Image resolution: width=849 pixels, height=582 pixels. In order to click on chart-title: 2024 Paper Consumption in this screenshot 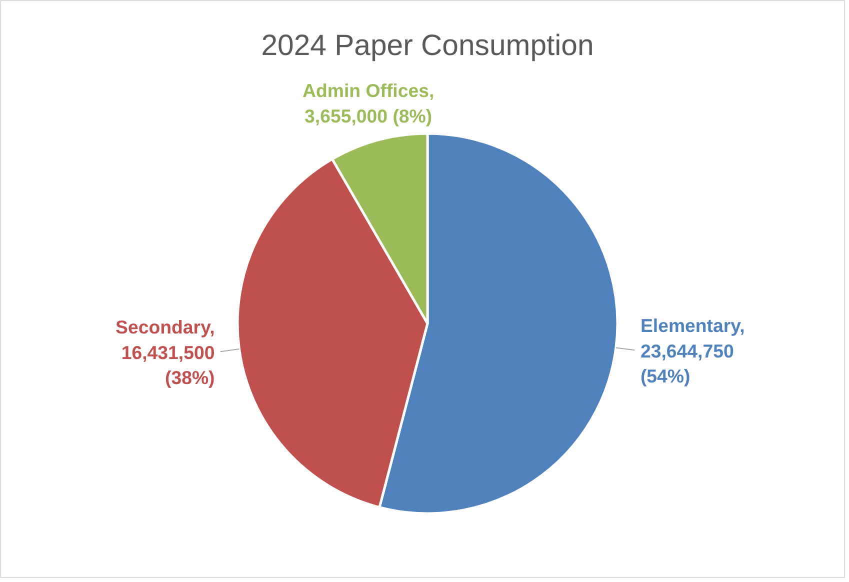, I will do `click(427, 45)`.